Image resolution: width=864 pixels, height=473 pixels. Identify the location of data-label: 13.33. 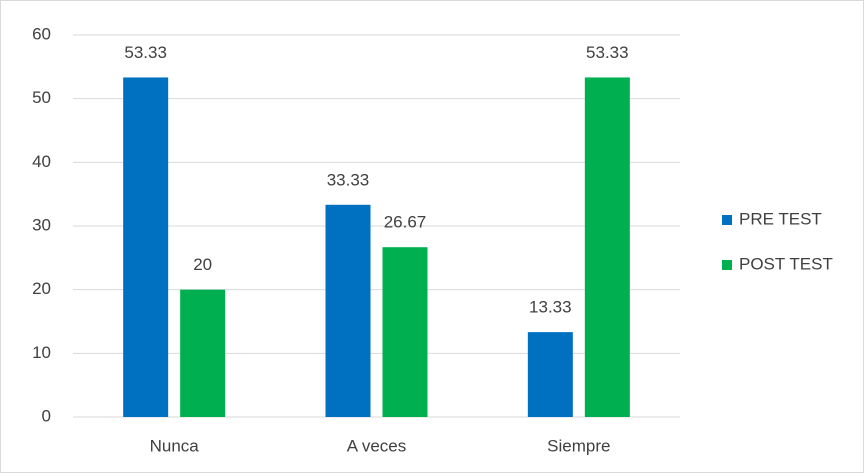
(550, 307).